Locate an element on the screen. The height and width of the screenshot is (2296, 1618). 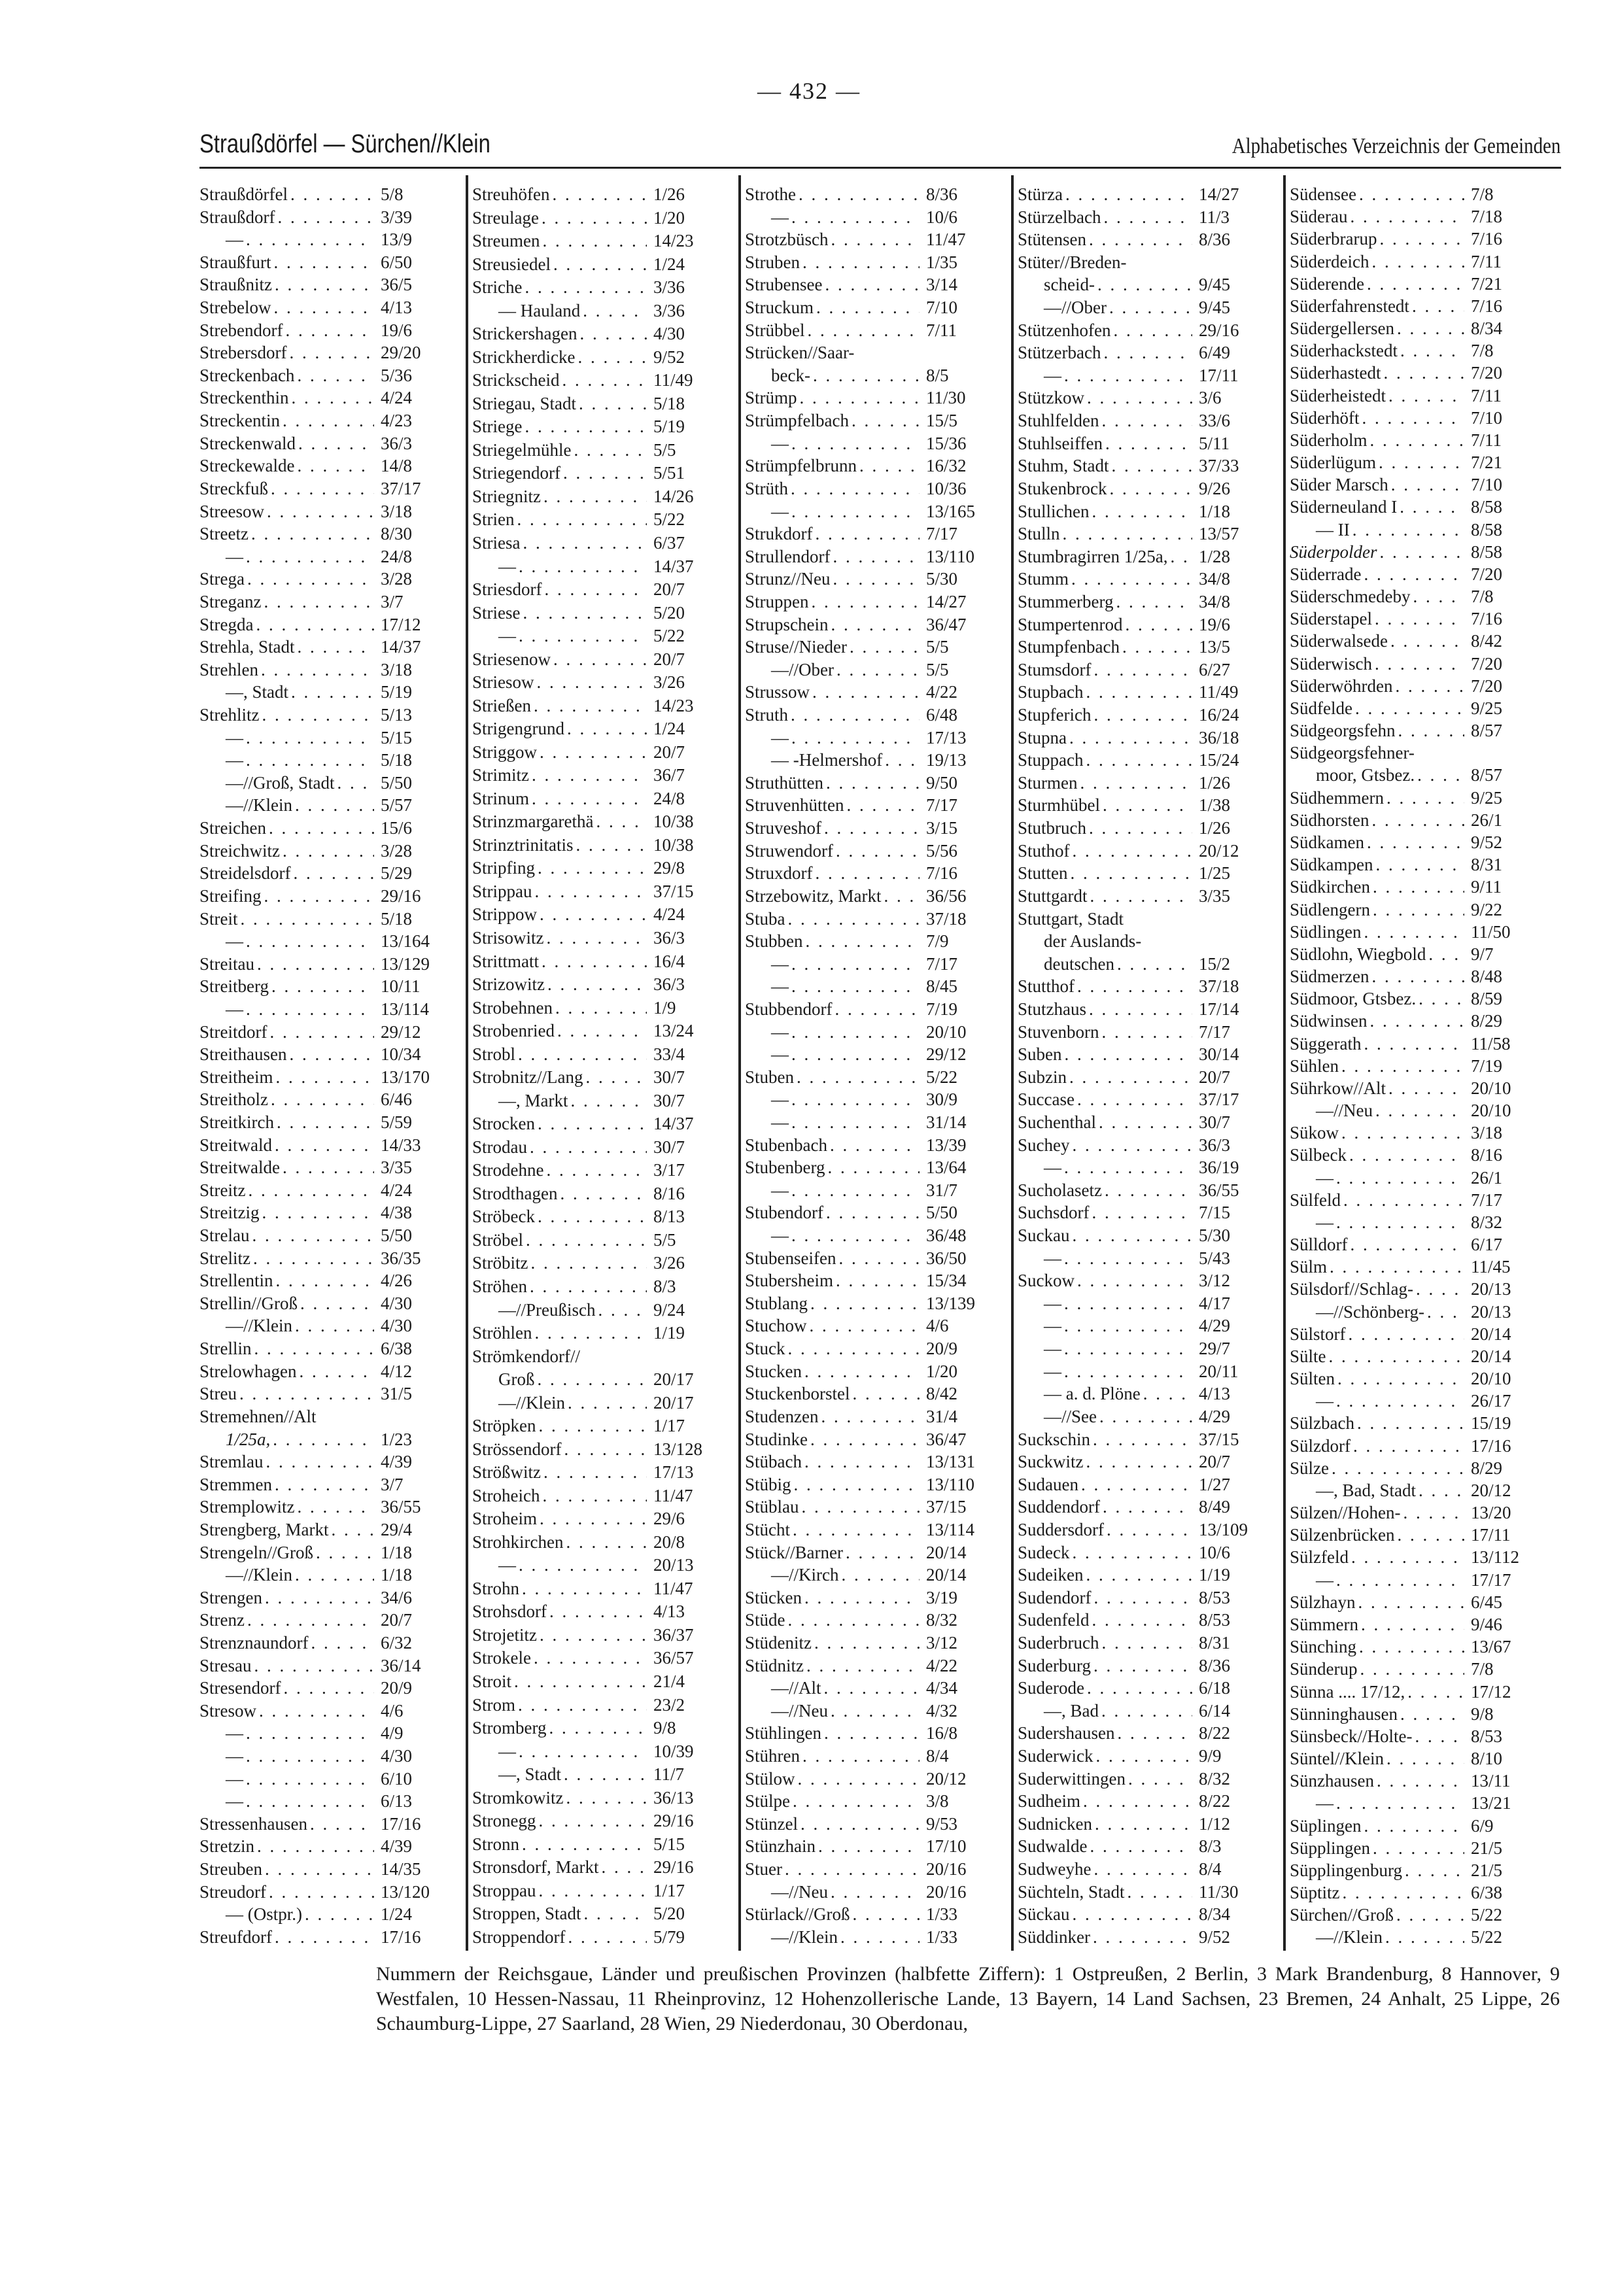
index-entry: Stuvenborn7/17 is located at coordinates (1150, 1032).